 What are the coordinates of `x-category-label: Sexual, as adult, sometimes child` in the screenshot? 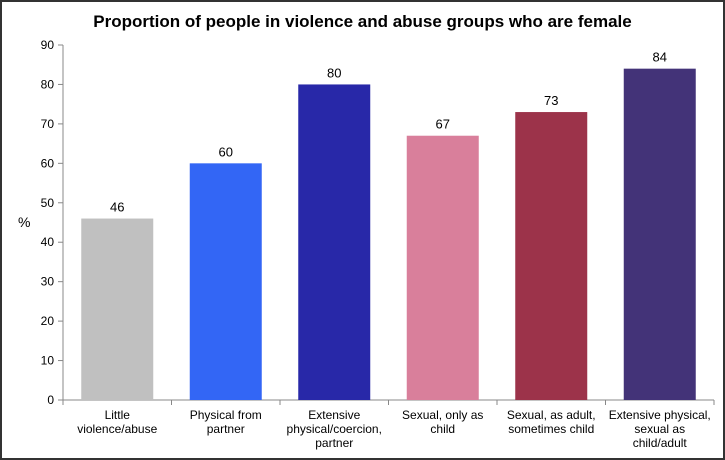 It's located at (551, 422).